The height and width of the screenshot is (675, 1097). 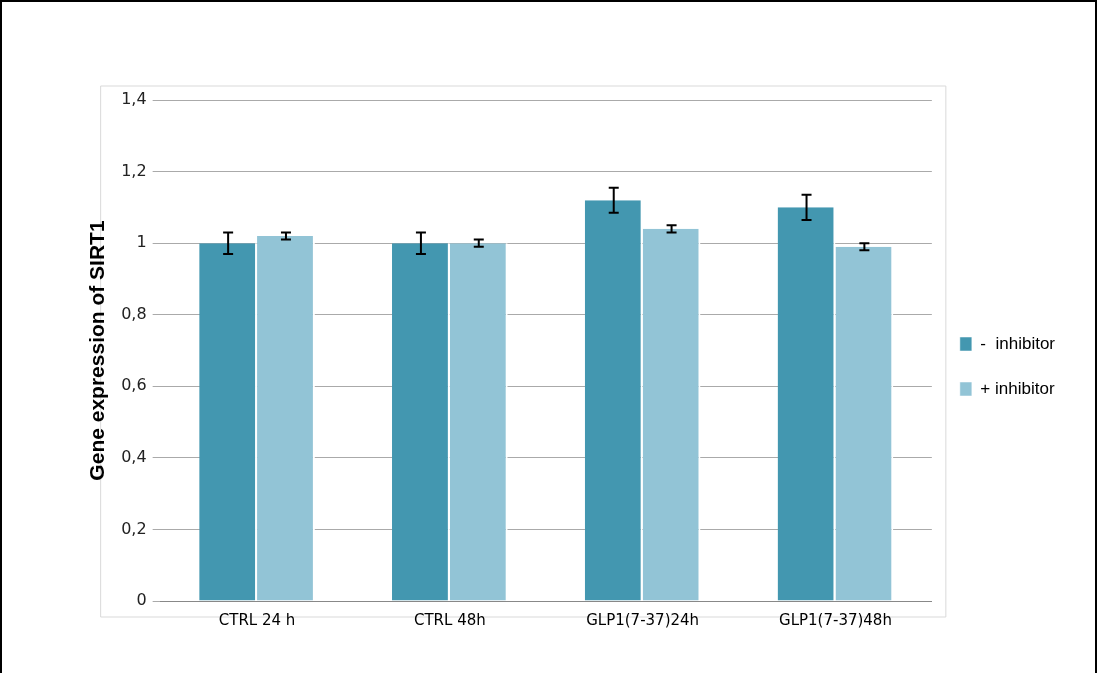 I want to click on y-tick-label: 1, so click(x=141, y=242).